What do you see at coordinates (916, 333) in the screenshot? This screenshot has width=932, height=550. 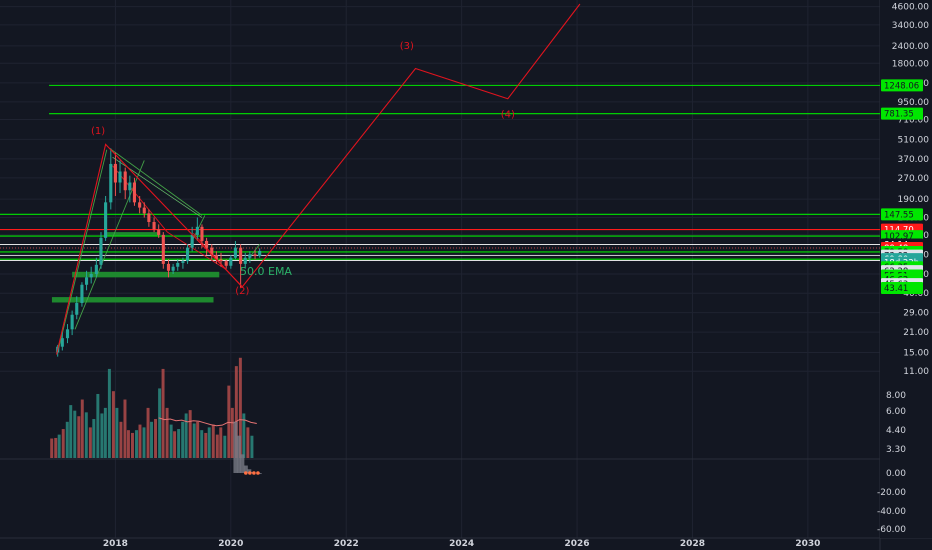 I see `price-tick-label: 21.00` at bounding box center [916, 333].